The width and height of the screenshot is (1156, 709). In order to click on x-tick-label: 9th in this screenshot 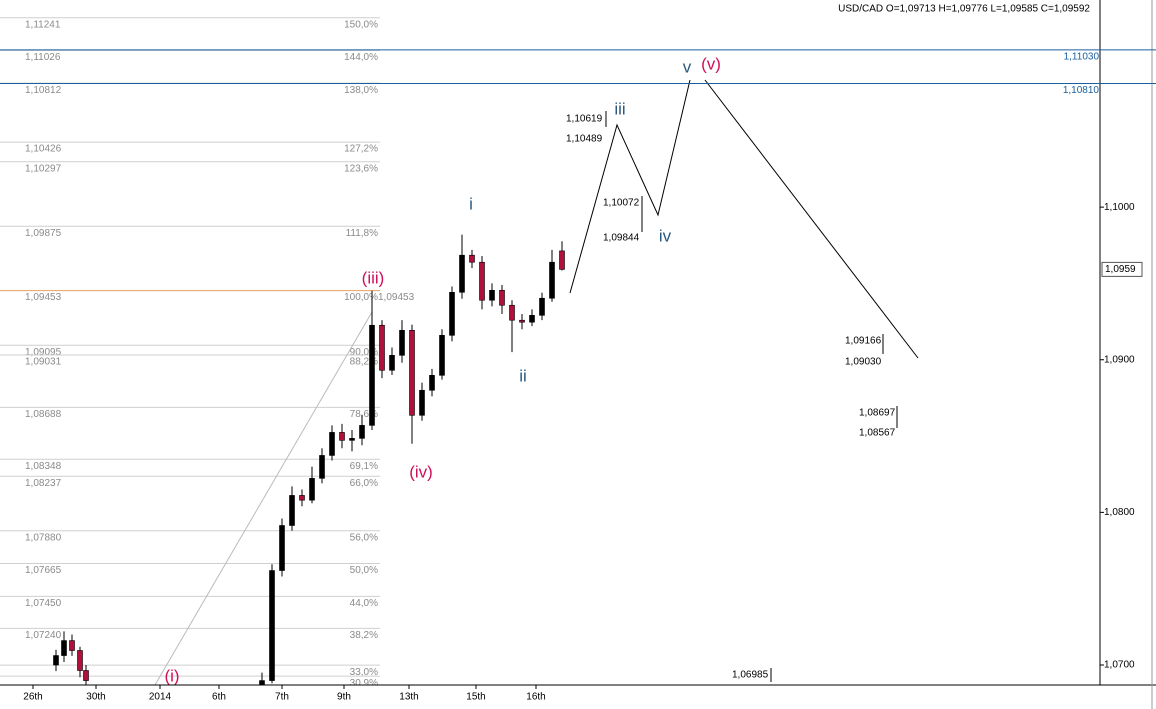, I will do `click(344, 697)`.